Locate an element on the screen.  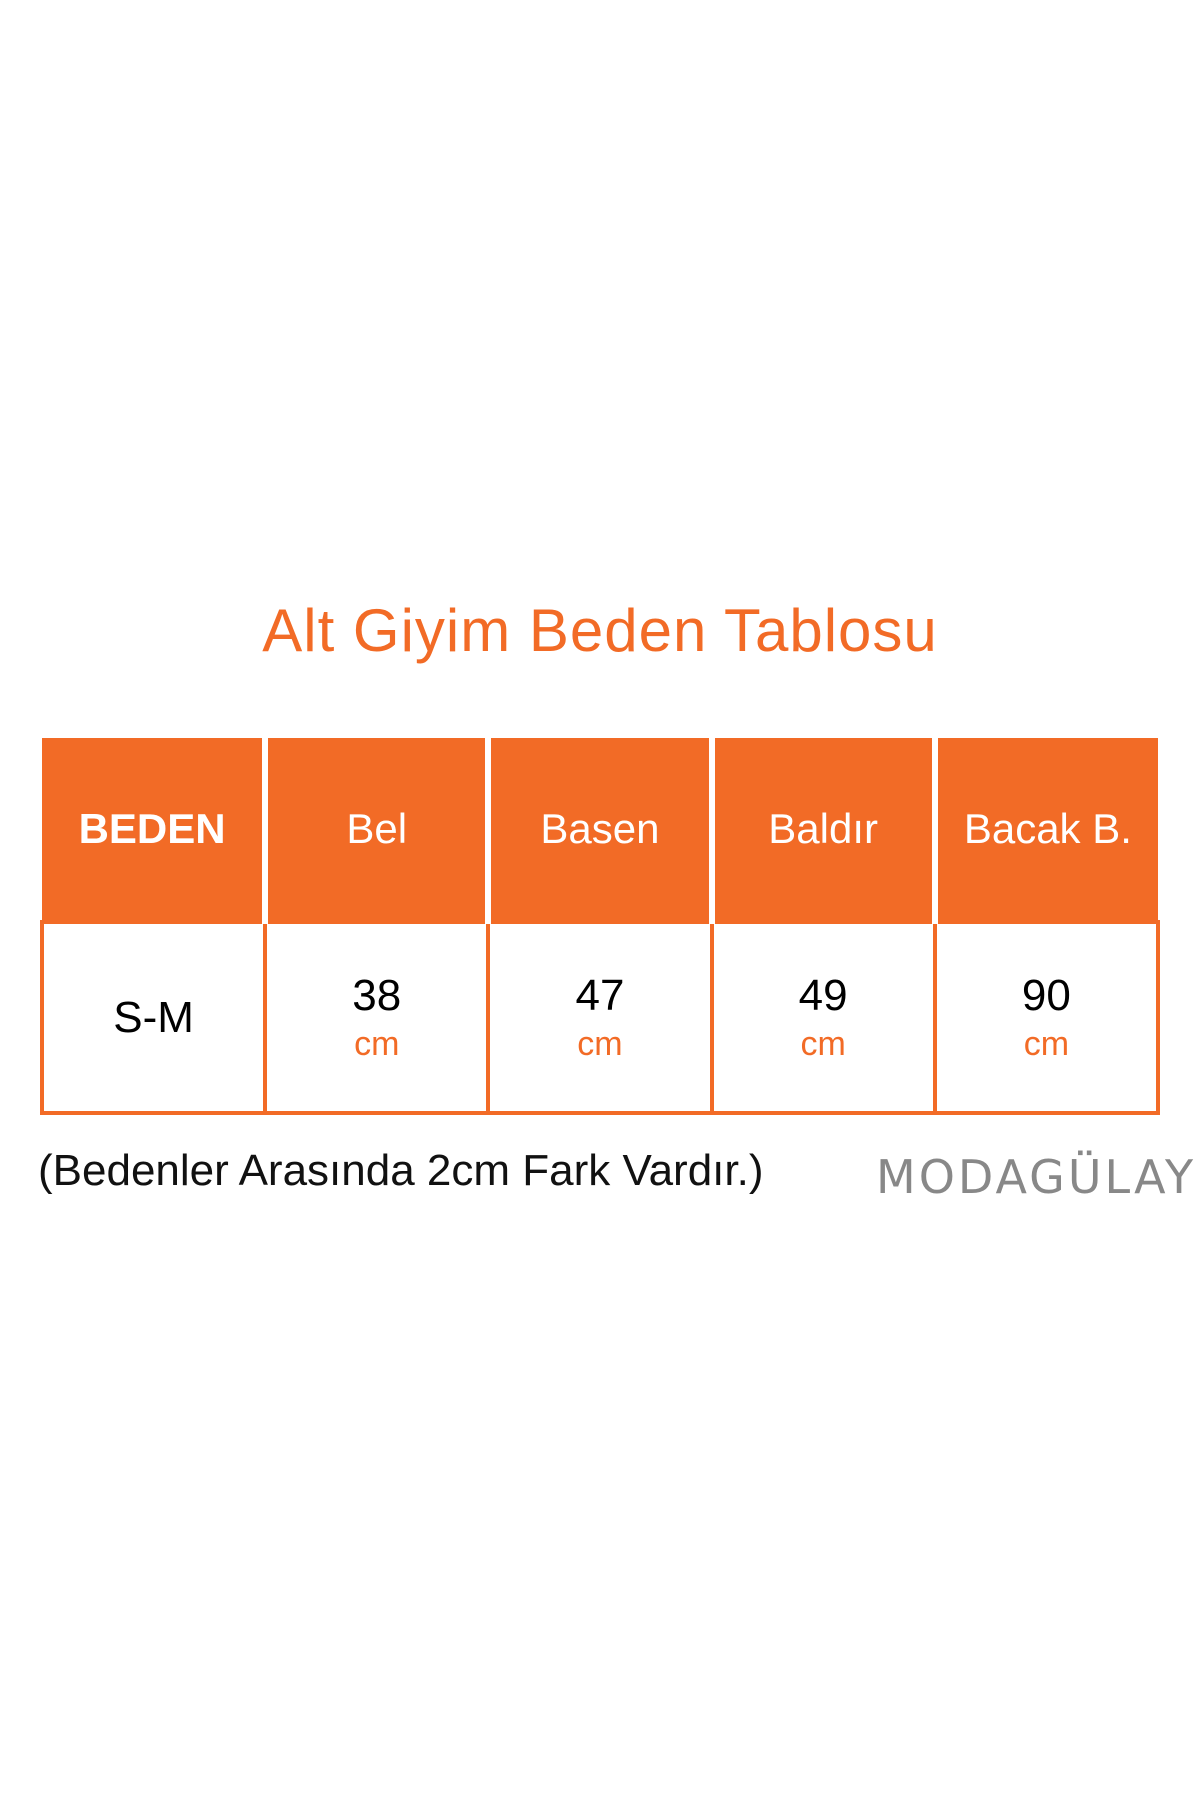
brand-logo: MODAGÜLAY is located at coordinates (1036, 1177).